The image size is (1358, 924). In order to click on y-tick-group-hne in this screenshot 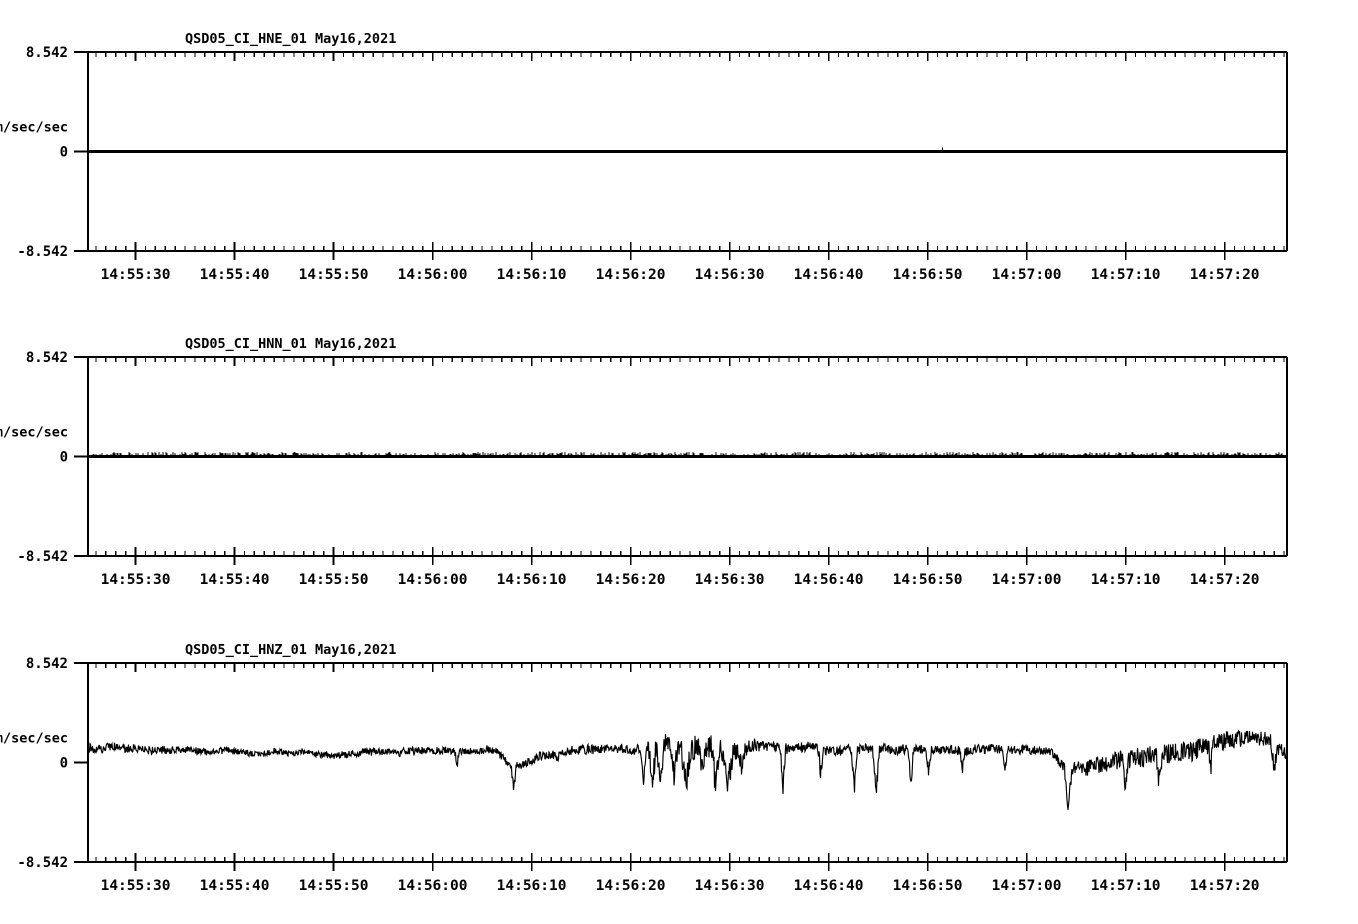, I will do `click(81, 151)`.